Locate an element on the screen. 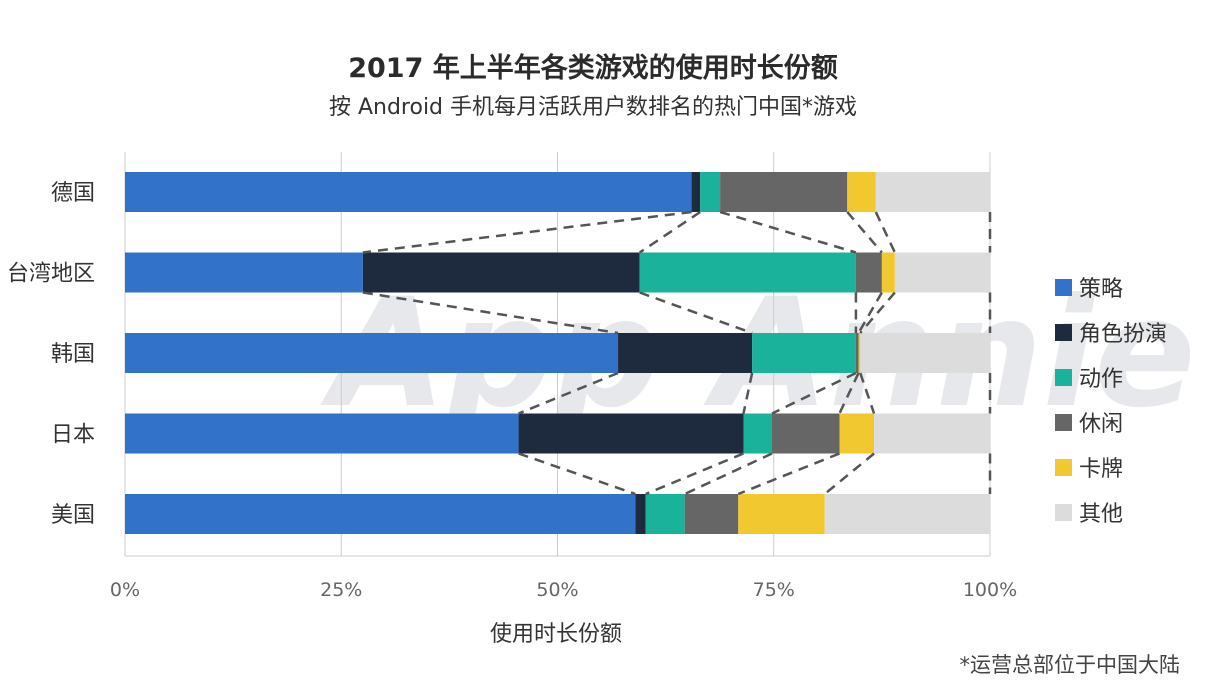  bar-美国-角色扮演 is located at coordinates (640, 514).